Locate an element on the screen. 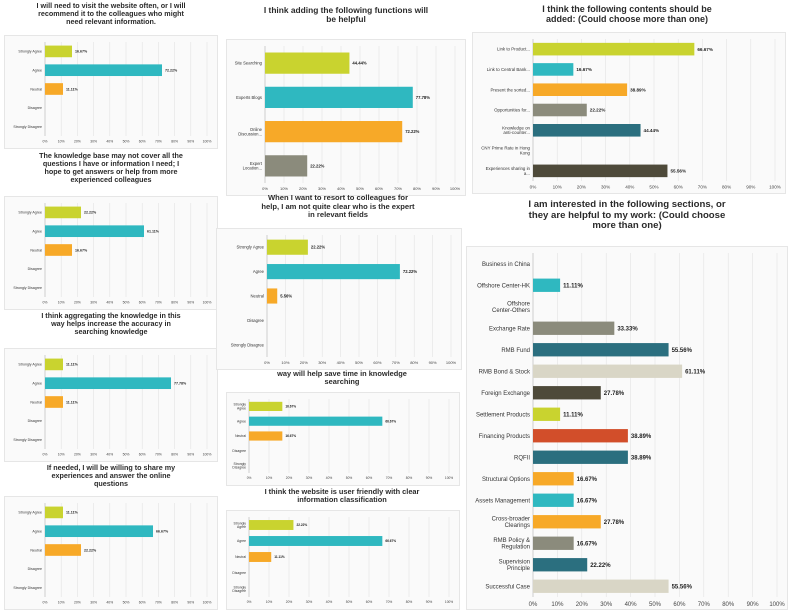 The image size is (792, 612). bar-link-to-product is located at coordinates (614, 49).